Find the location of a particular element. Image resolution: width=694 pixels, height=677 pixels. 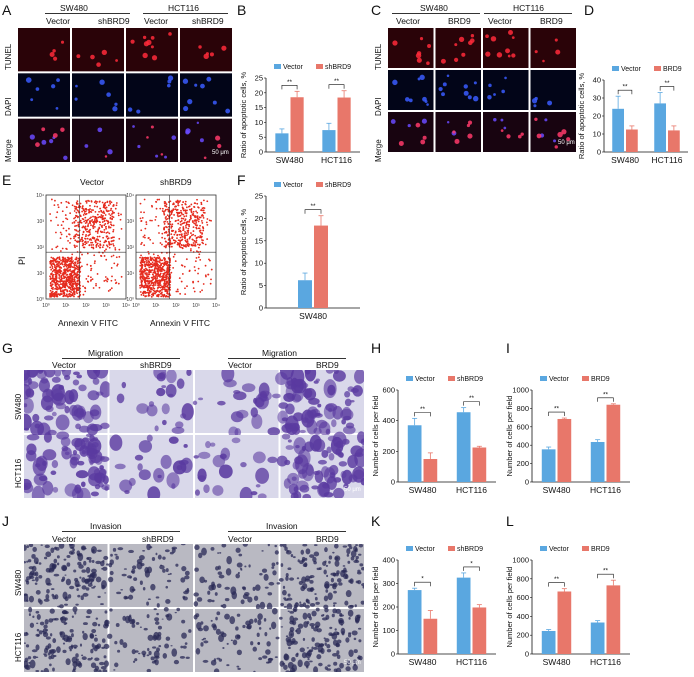

chart-D-category: HCT116 is located at coordinates (666, 160).